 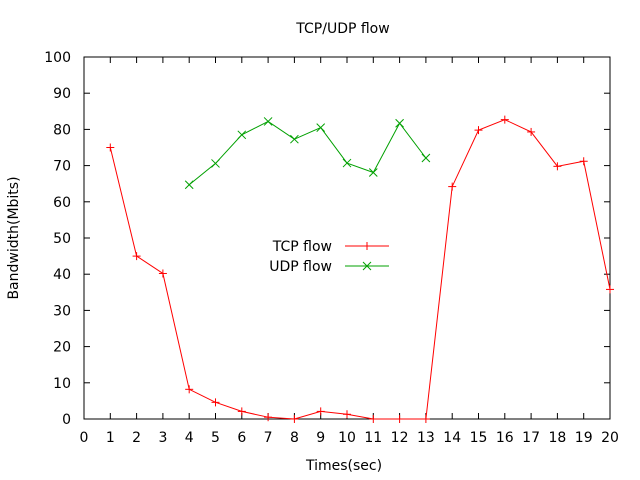 I want to click on x-tick-label: 0, so click(x=84, y=438).